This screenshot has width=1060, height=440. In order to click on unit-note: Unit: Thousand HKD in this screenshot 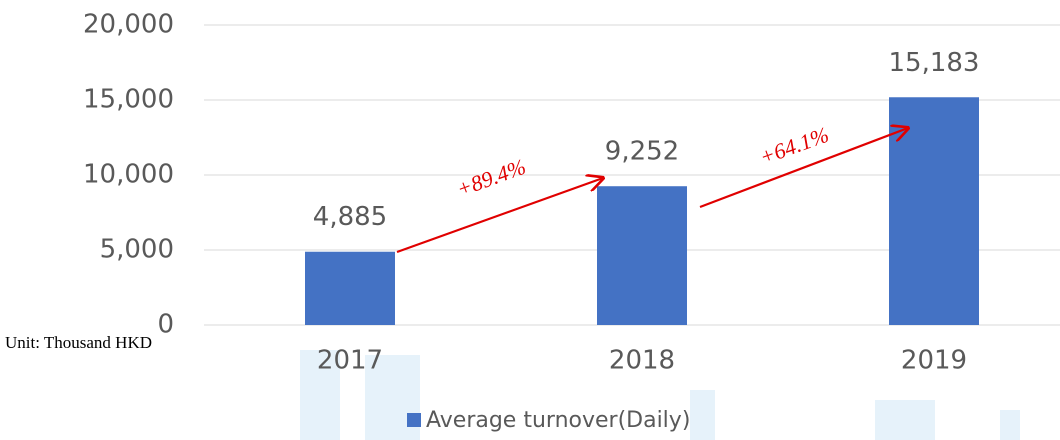, I will do `click(78, 342)`.